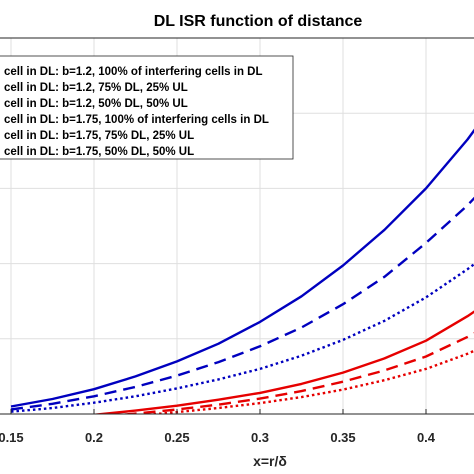 The height and width of the screenshot is (474, 474). I want to click on legend-box, so click(147, 107).